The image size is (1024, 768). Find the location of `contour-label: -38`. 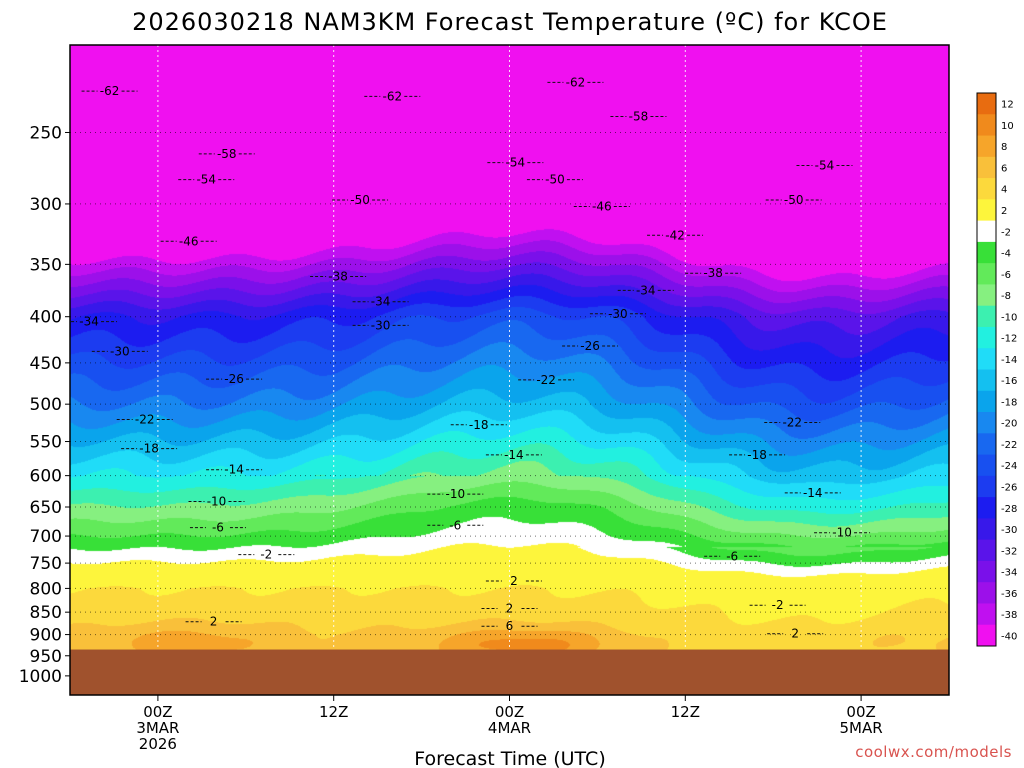

contour-label: -38 is located at coordinates (713, 273).